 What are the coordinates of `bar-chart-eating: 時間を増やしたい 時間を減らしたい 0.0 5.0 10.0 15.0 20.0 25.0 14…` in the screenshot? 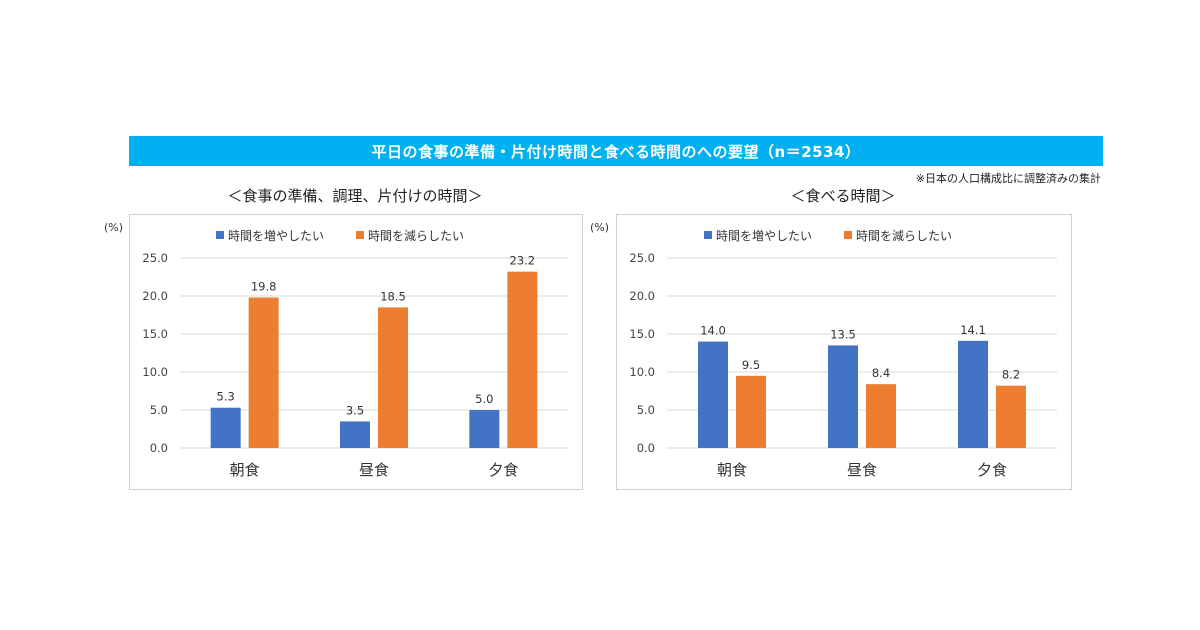 It's located at (843, 353).